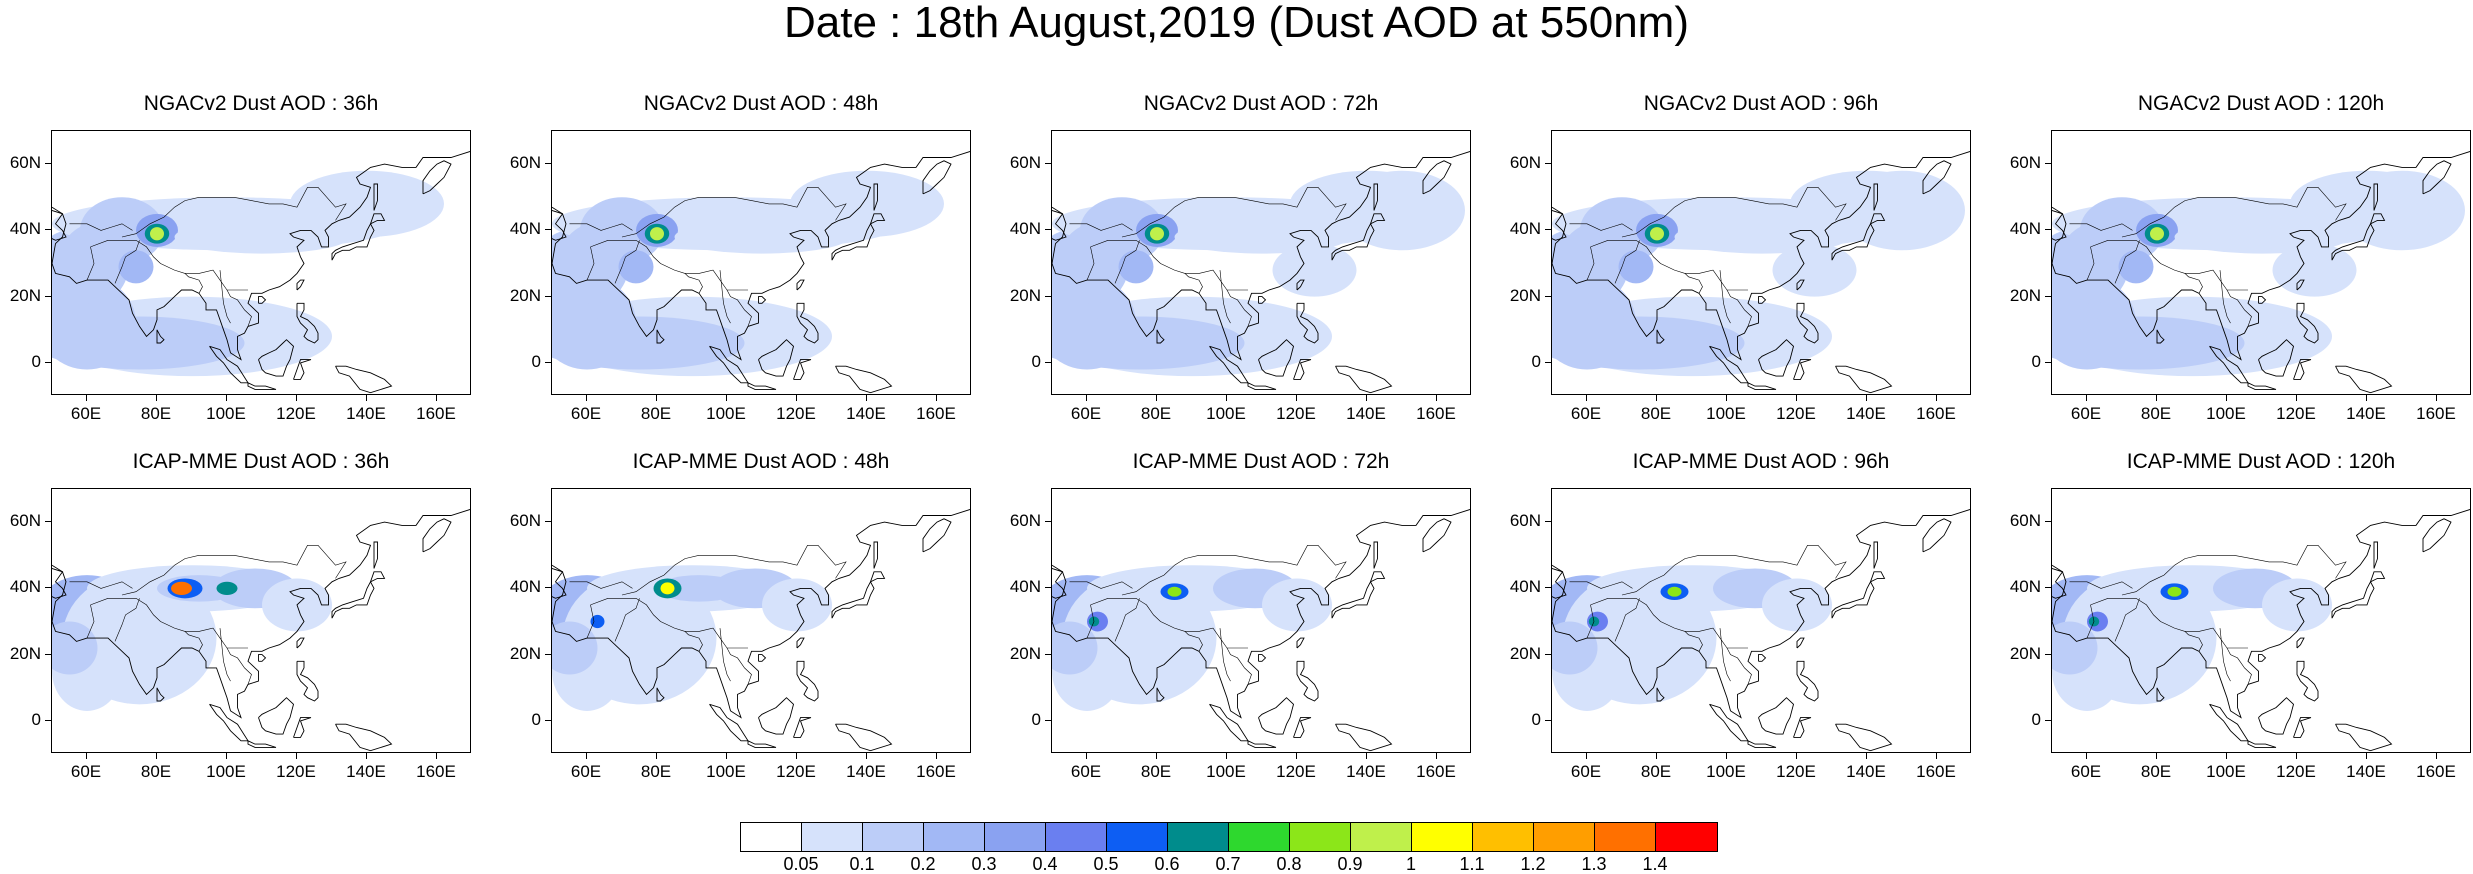 Image resolution: width=2473 pixels, height=874 pixels. What do you see at coordinates (1410, 864) in the screenshot?
I see `colorbar-label: 1` at bounding box center [1410, 864].